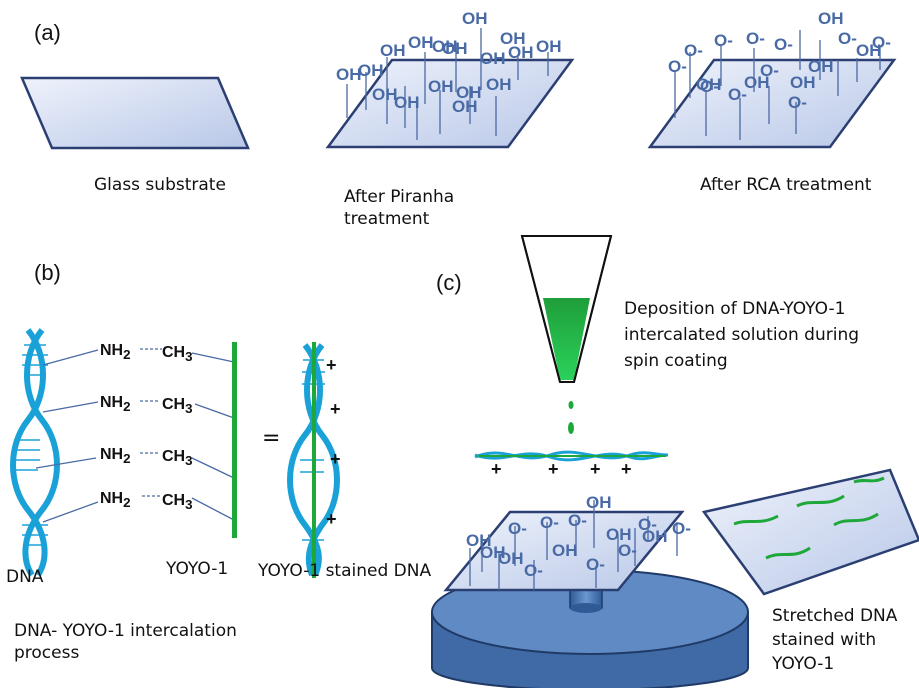 The height and width of the screenshot is (688, 919). I want to click on dashed-bonds, so click(151, 422).